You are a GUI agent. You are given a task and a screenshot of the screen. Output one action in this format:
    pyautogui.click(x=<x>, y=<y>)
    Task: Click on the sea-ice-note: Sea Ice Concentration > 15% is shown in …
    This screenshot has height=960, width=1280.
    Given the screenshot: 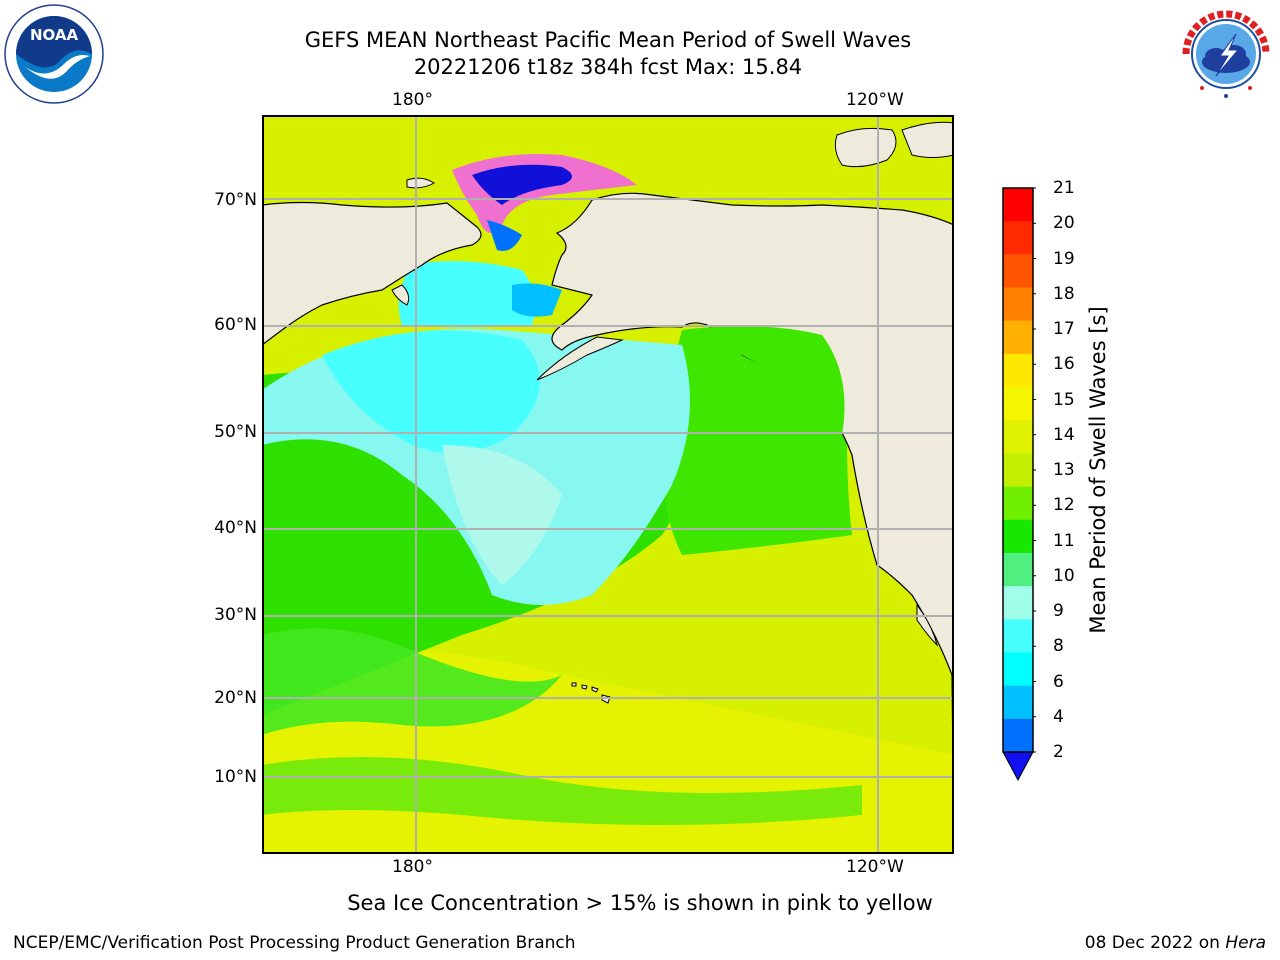 What is the action you would take?
    pyautogui.click(x=640, y=903)
    